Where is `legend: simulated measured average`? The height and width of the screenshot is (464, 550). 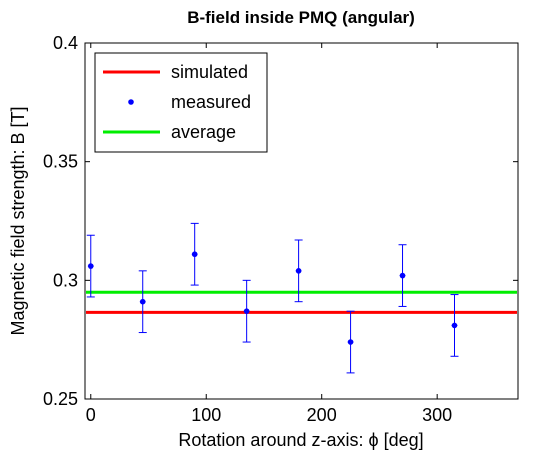 legend: simulated measured average is located at coordinates (181, 102).